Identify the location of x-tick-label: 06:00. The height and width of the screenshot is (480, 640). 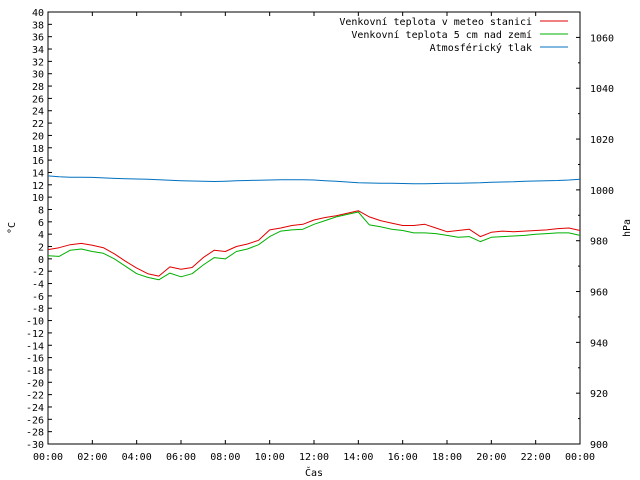
(181, 457).